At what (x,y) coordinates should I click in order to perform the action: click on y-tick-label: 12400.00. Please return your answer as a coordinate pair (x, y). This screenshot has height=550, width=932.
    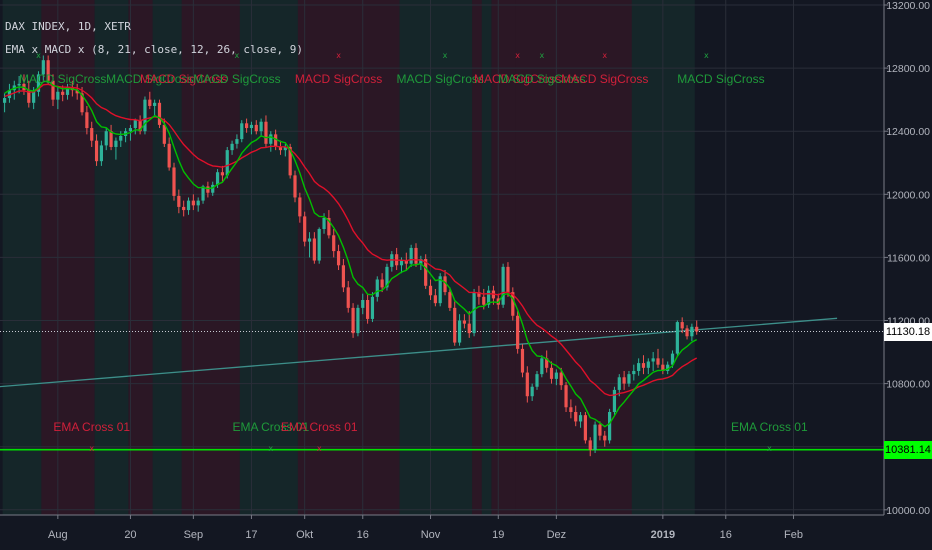
    Looking at the image, I should click on (908, 132).